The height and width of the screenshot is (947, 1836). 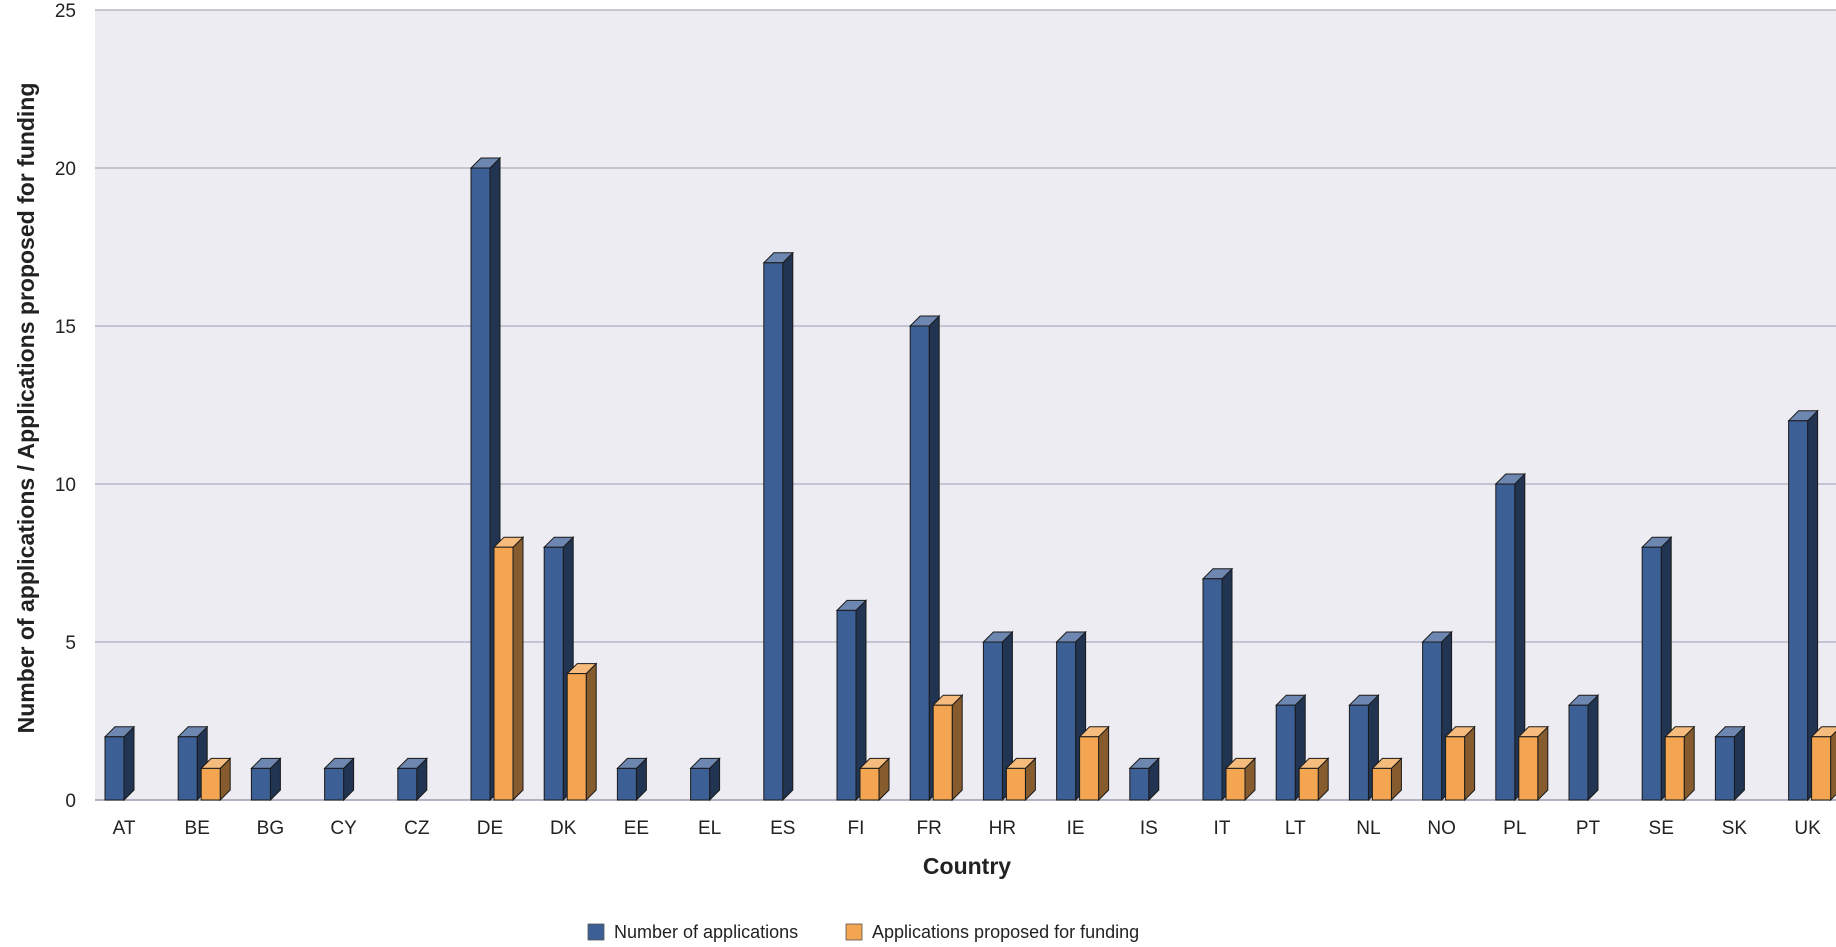 What do you see at coordinates (70, 643) in the screenshot?
I see `y-tick-label: 5` at bounding box center [70, 643].